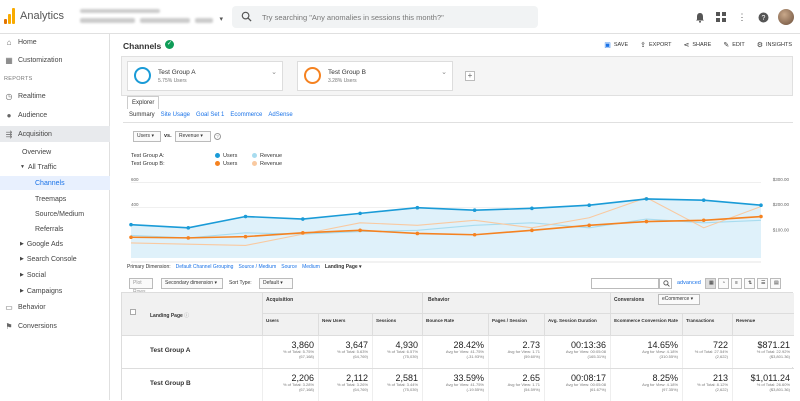 This screenshot has width=800, height=401. I want to click on sidebar-item-home: ⌂ Home, so click(55, 42).